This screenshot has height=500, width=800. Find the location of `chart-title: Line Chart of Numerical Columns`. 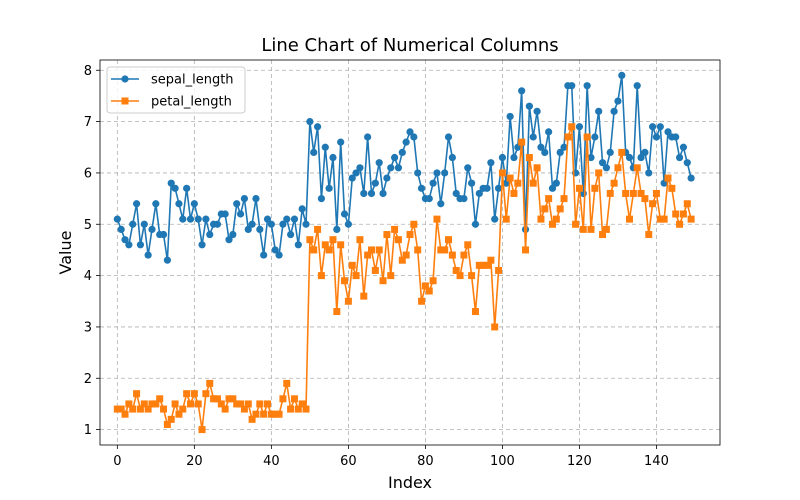

chart-title: Line Chart of Numerical Columns is located at coordinates (409, 45).